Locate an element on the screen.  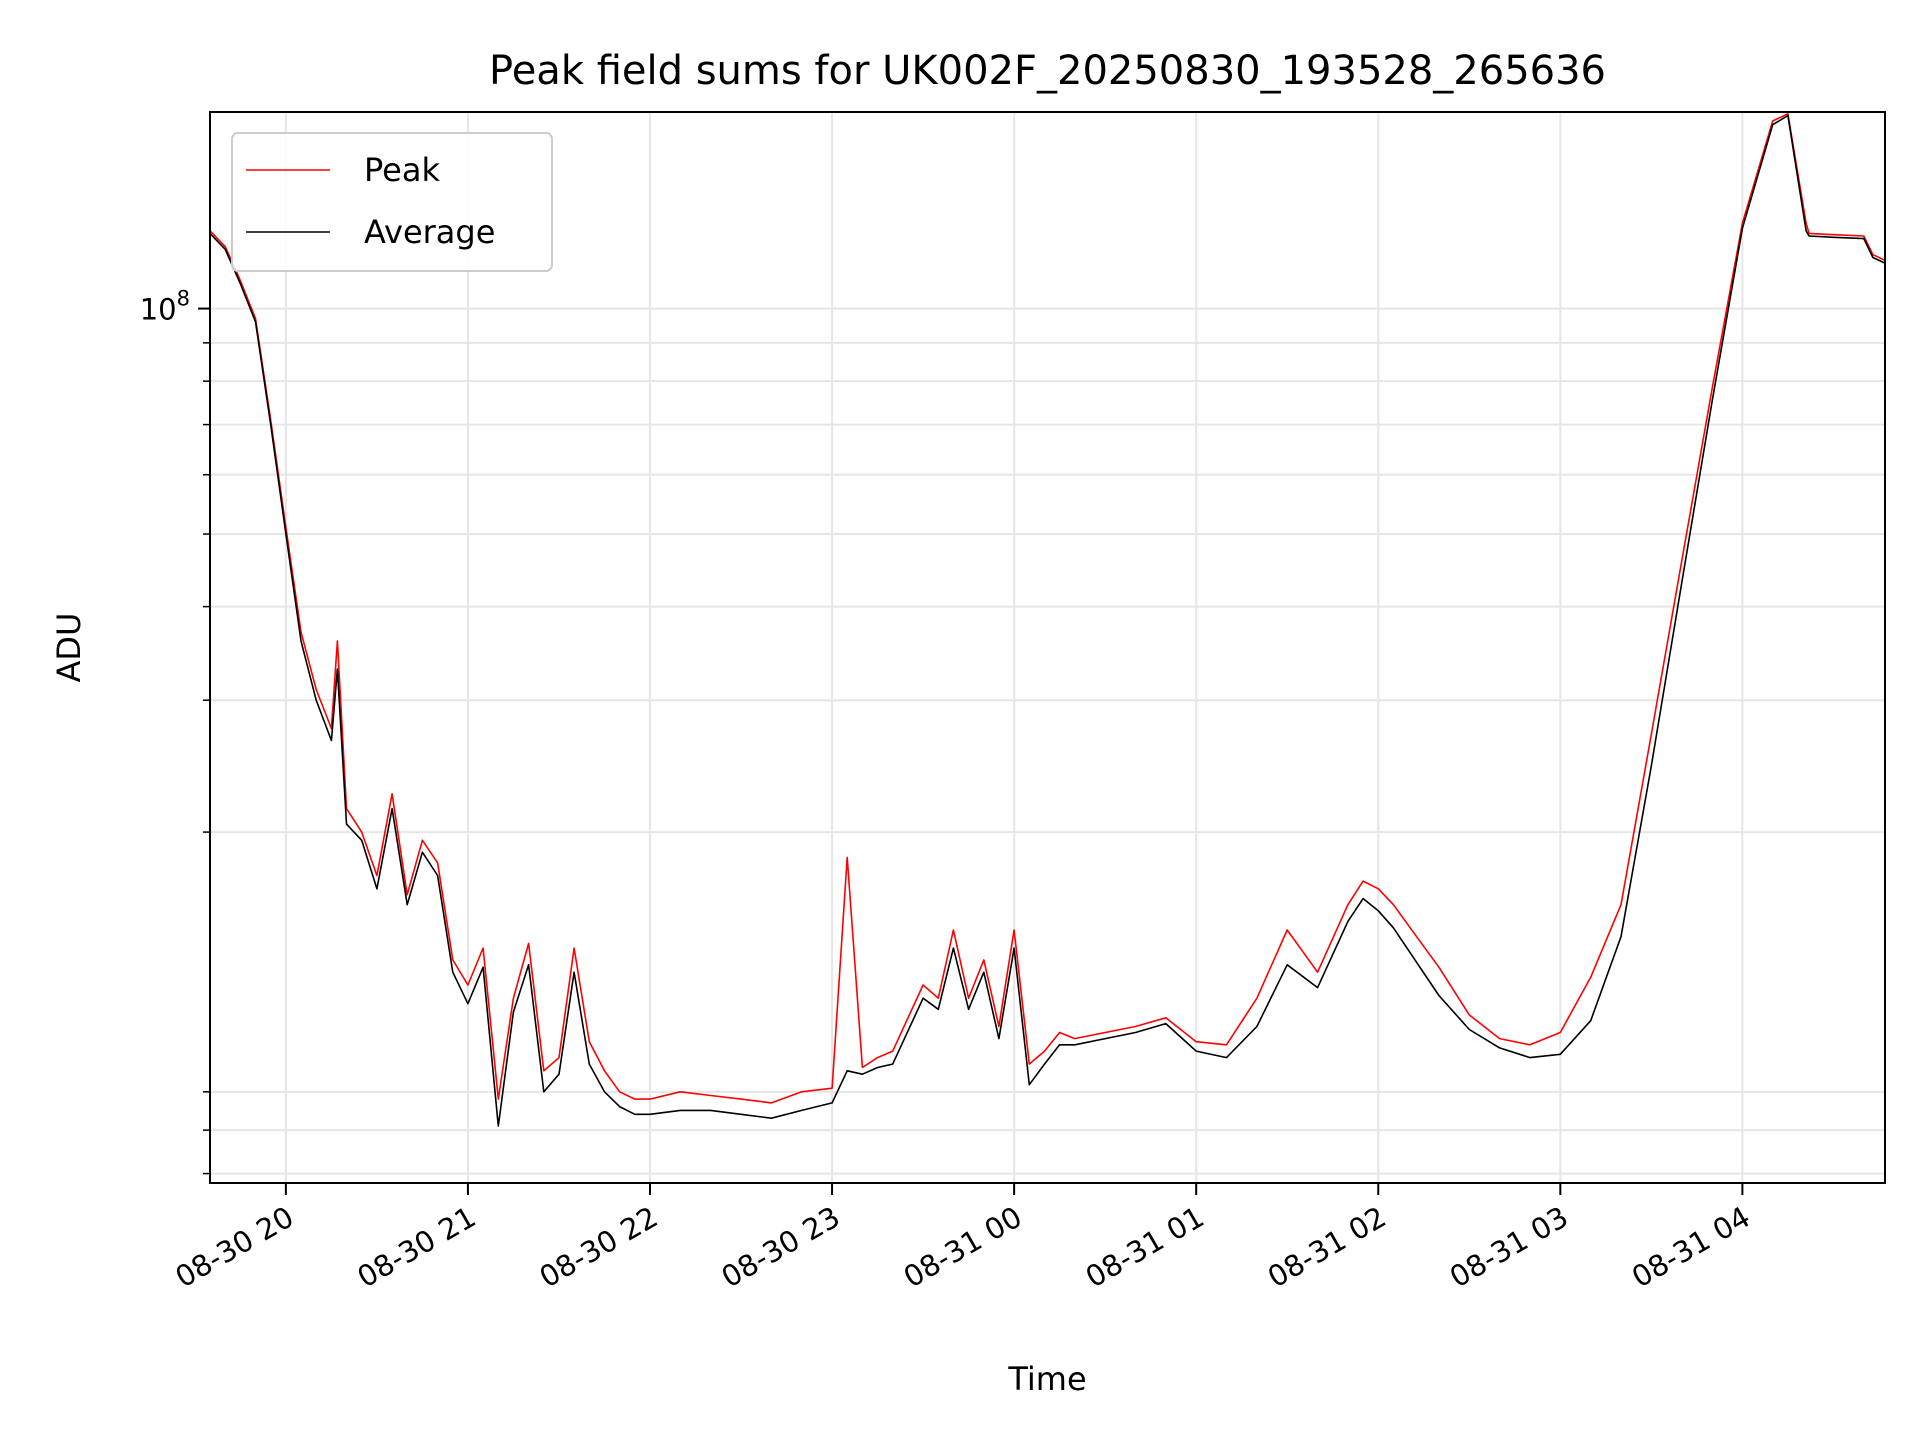
legend: Peak Average is located at coordinates (392, 202).